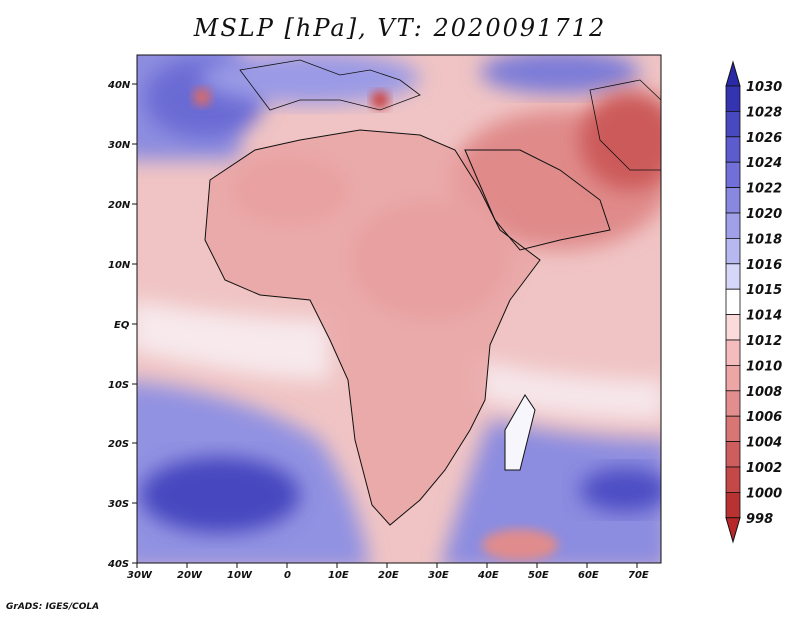  Describe the element at coordinates (764, 265) in the screenshot. I see `colorbar-label: 1016` at that location.